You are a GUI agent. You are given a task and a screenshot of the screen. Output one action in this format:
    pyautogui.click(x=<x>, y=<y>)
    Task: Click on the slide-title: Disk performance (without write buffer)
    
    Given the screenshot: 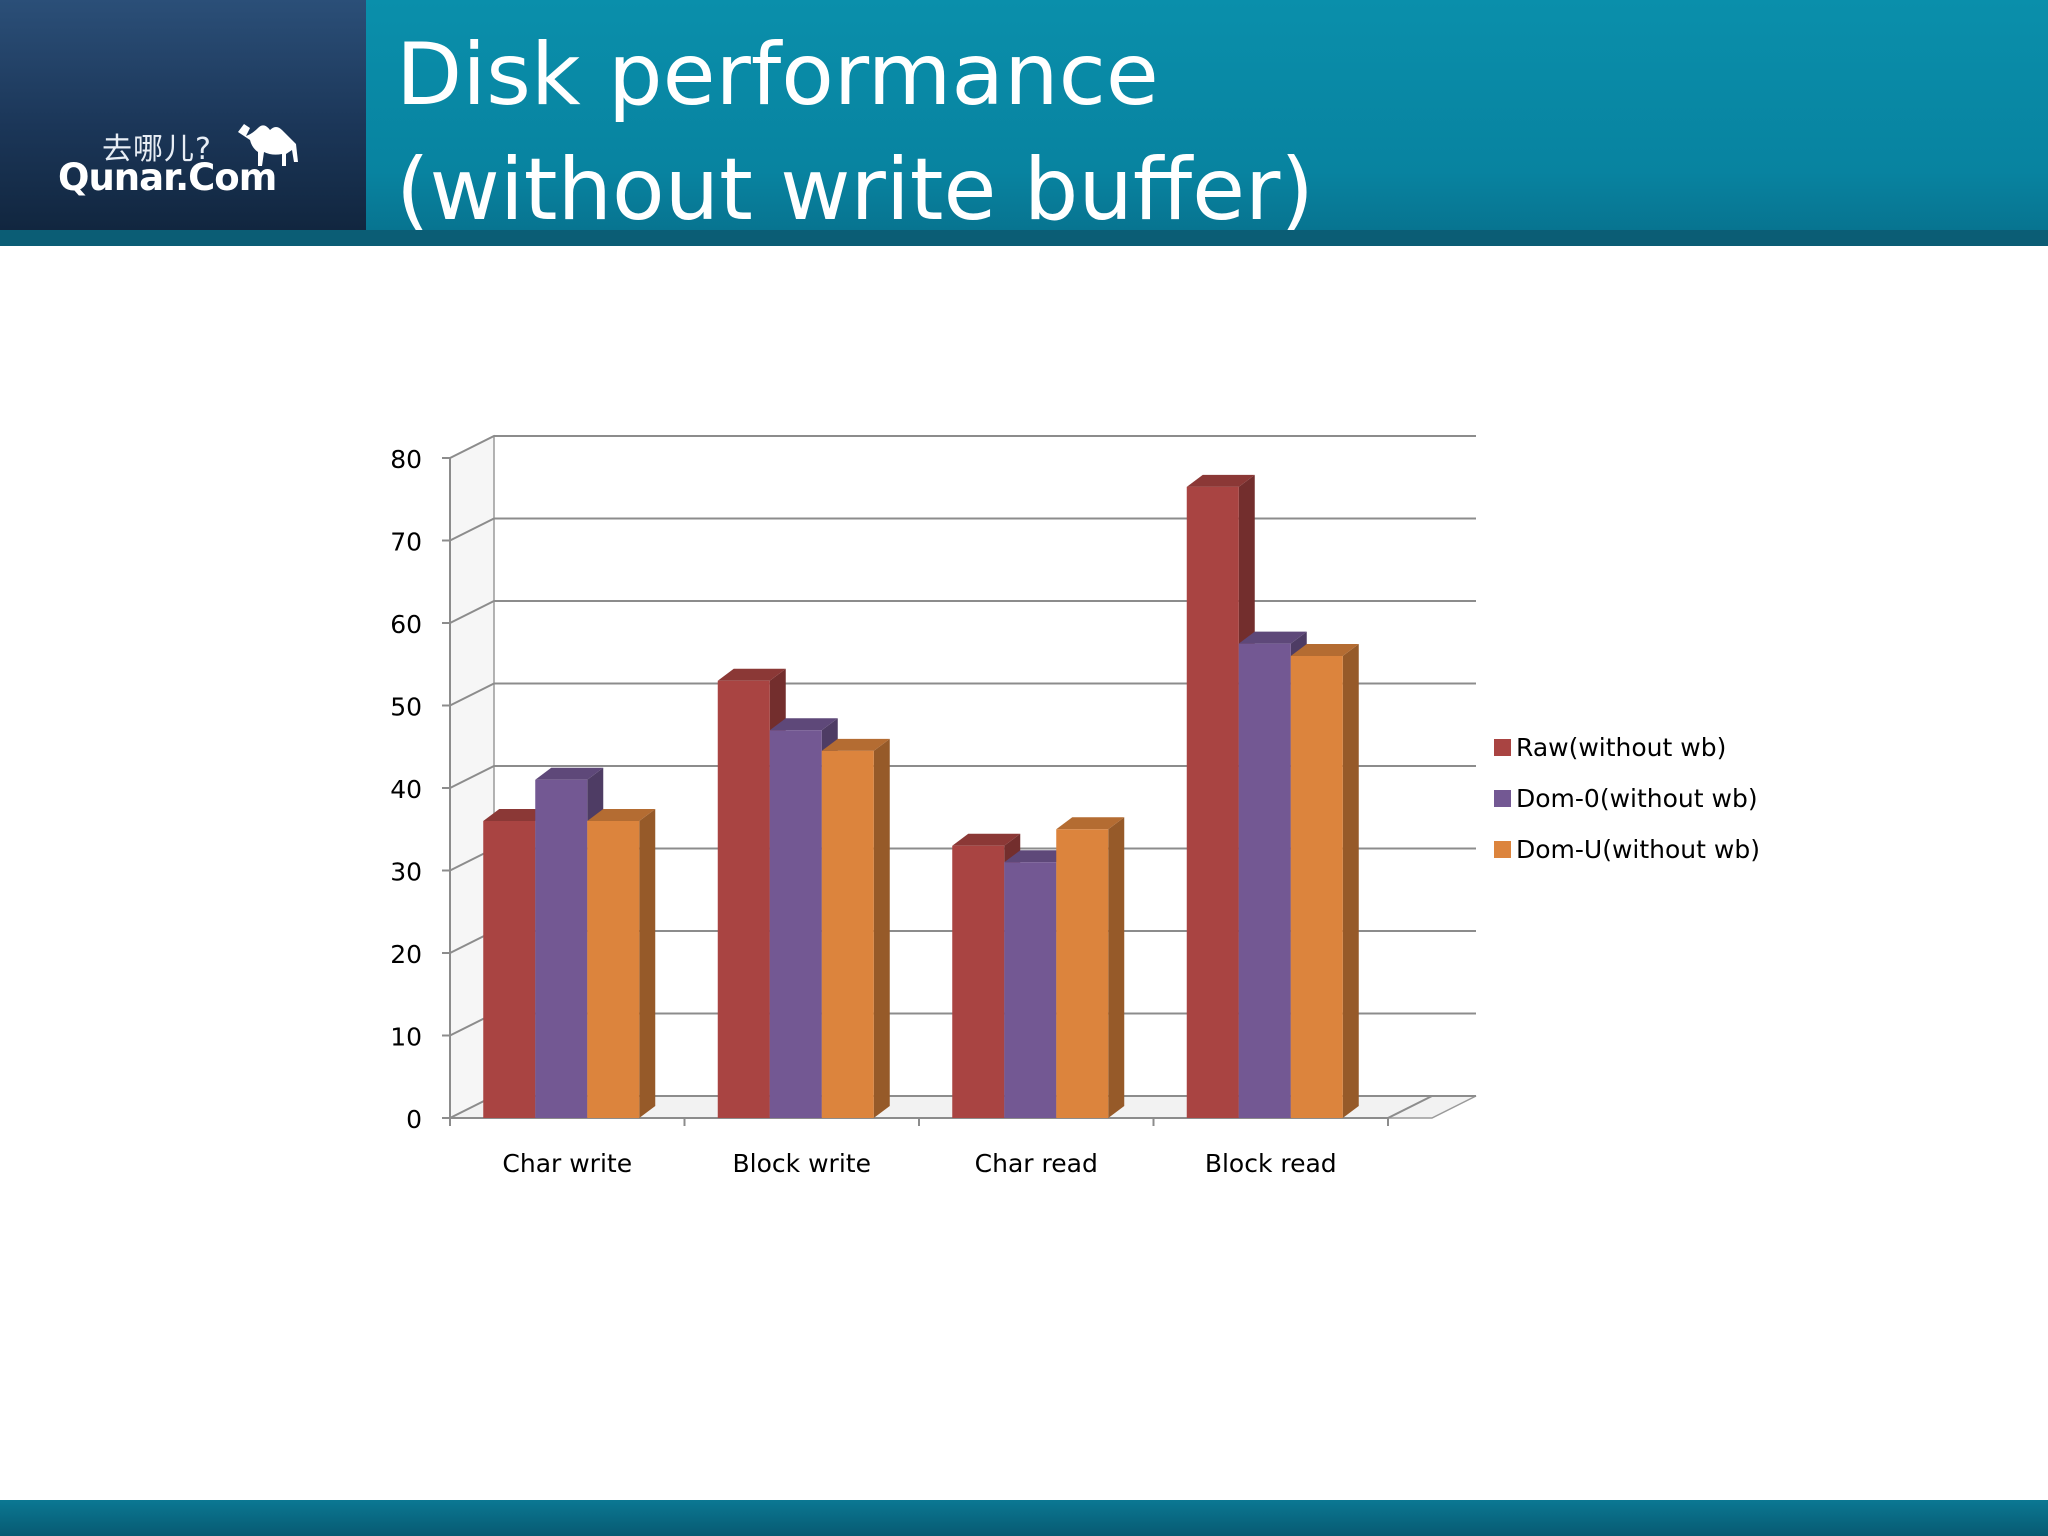 What is the action you would take?
    pyautogui.click(x=855, y=133)
    